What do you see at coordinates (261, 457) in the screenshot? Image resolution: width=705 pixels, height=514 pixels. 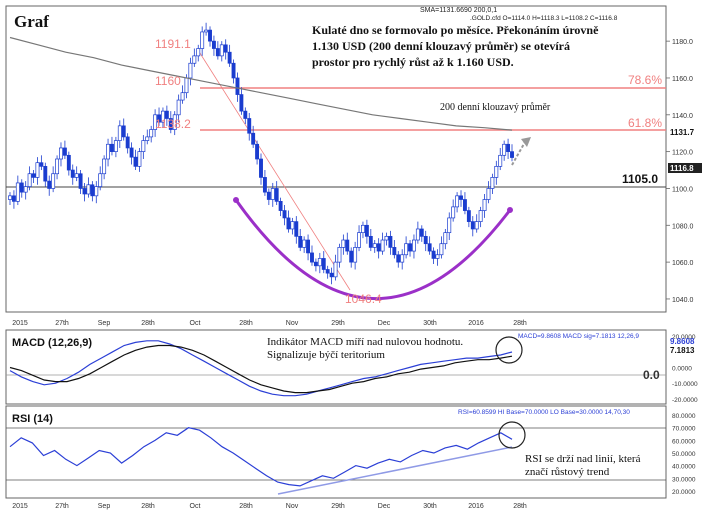 I see `rsi-line` at bounding box center [261, 457].